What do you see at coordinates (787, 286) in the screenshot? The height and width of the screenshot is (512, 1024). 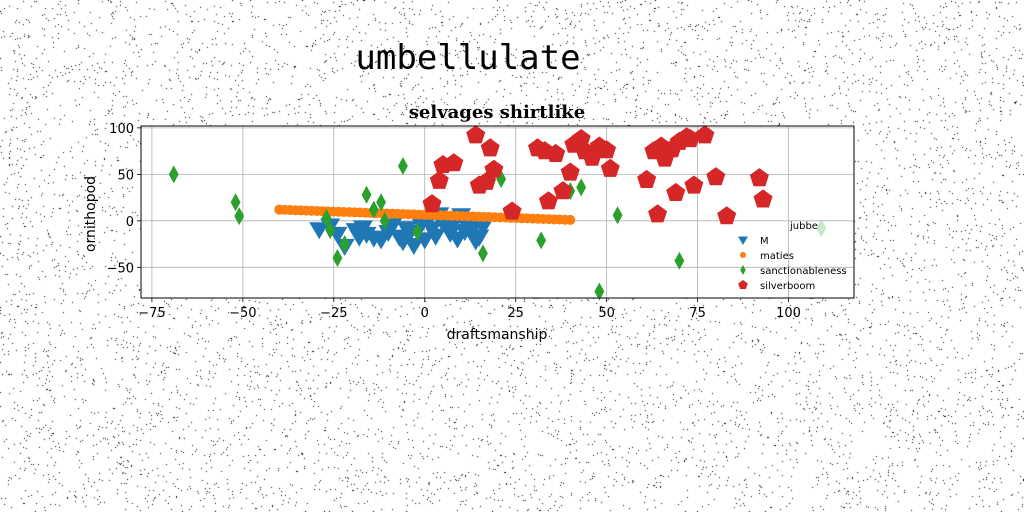 I see `legend-label-silverboom: silverboom` at bounding box center [787, 286].